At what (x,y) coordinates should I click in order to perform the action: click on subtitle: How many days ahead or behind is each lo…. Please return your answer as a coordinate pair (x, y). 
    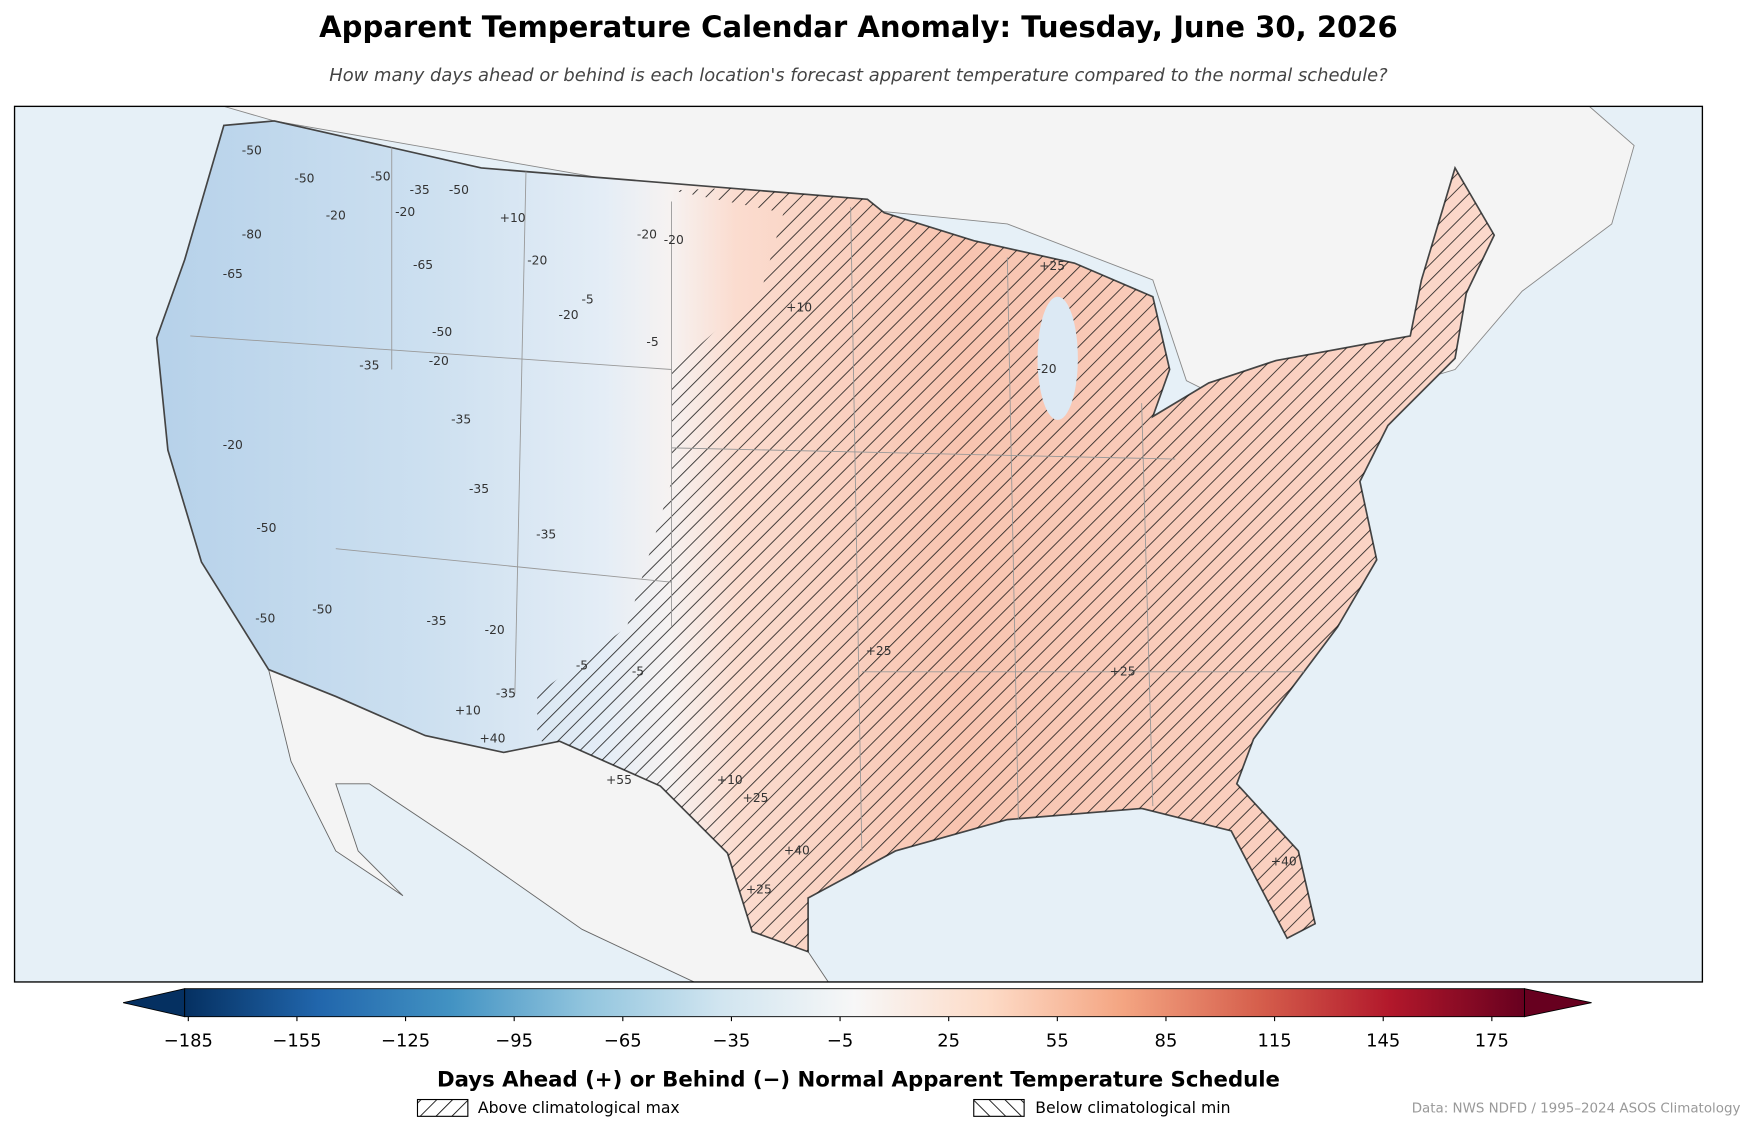
    Looking at the image, I should click on (858, 75).